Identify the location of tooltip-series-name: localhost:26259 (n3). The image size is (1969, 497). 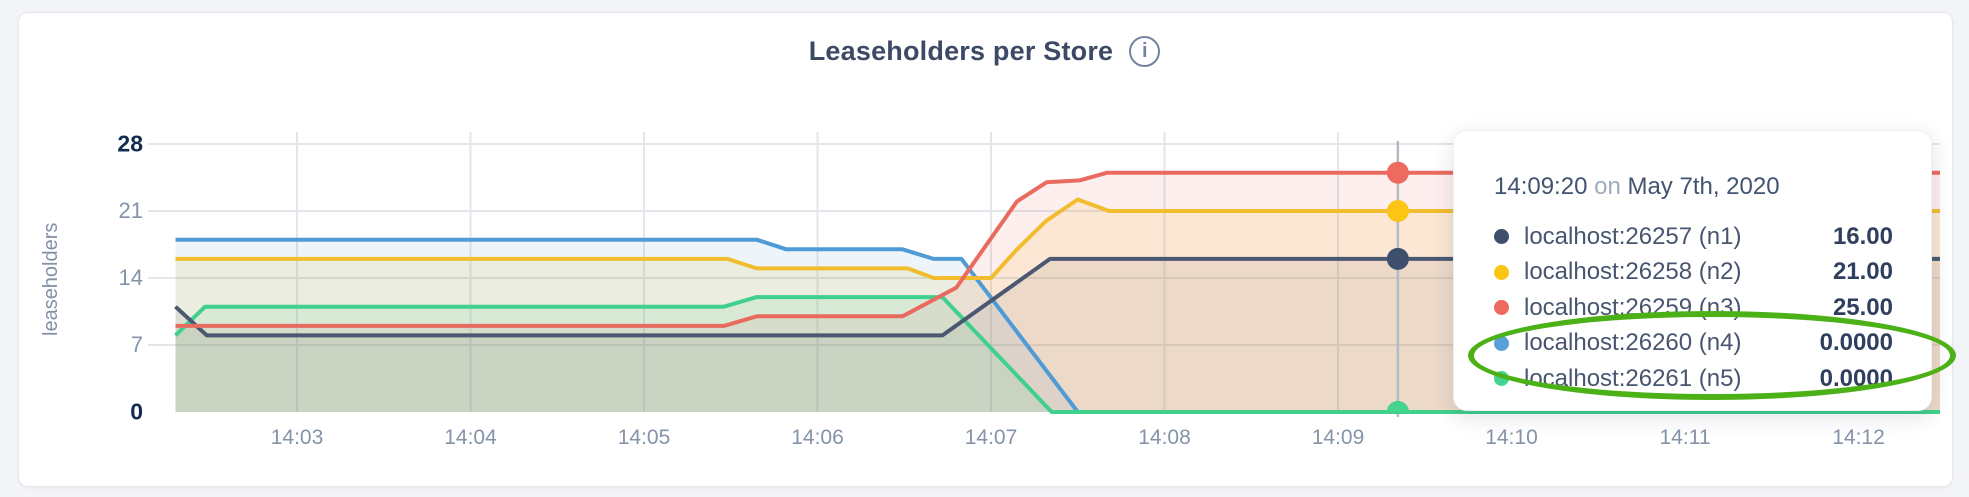
(1633, 307).